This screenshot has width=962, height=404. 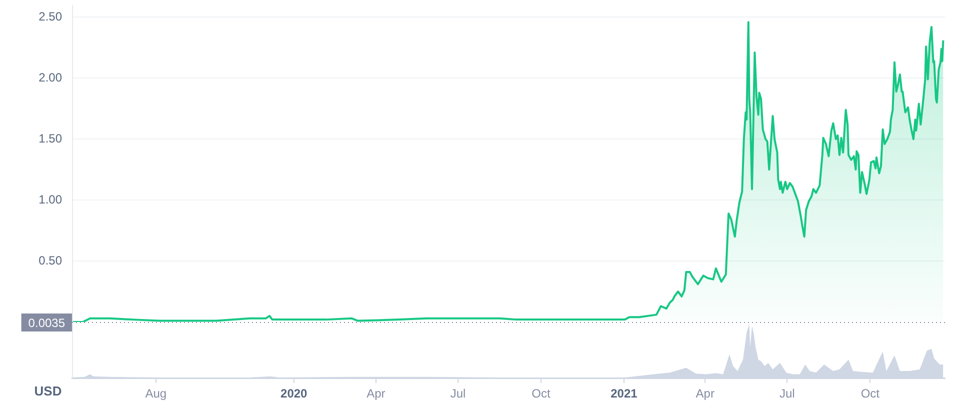 What do you see at coordinates (50, 260) in the screenshot?
I see `y-tick-label: 0.50` at bounding box center [50, 260].